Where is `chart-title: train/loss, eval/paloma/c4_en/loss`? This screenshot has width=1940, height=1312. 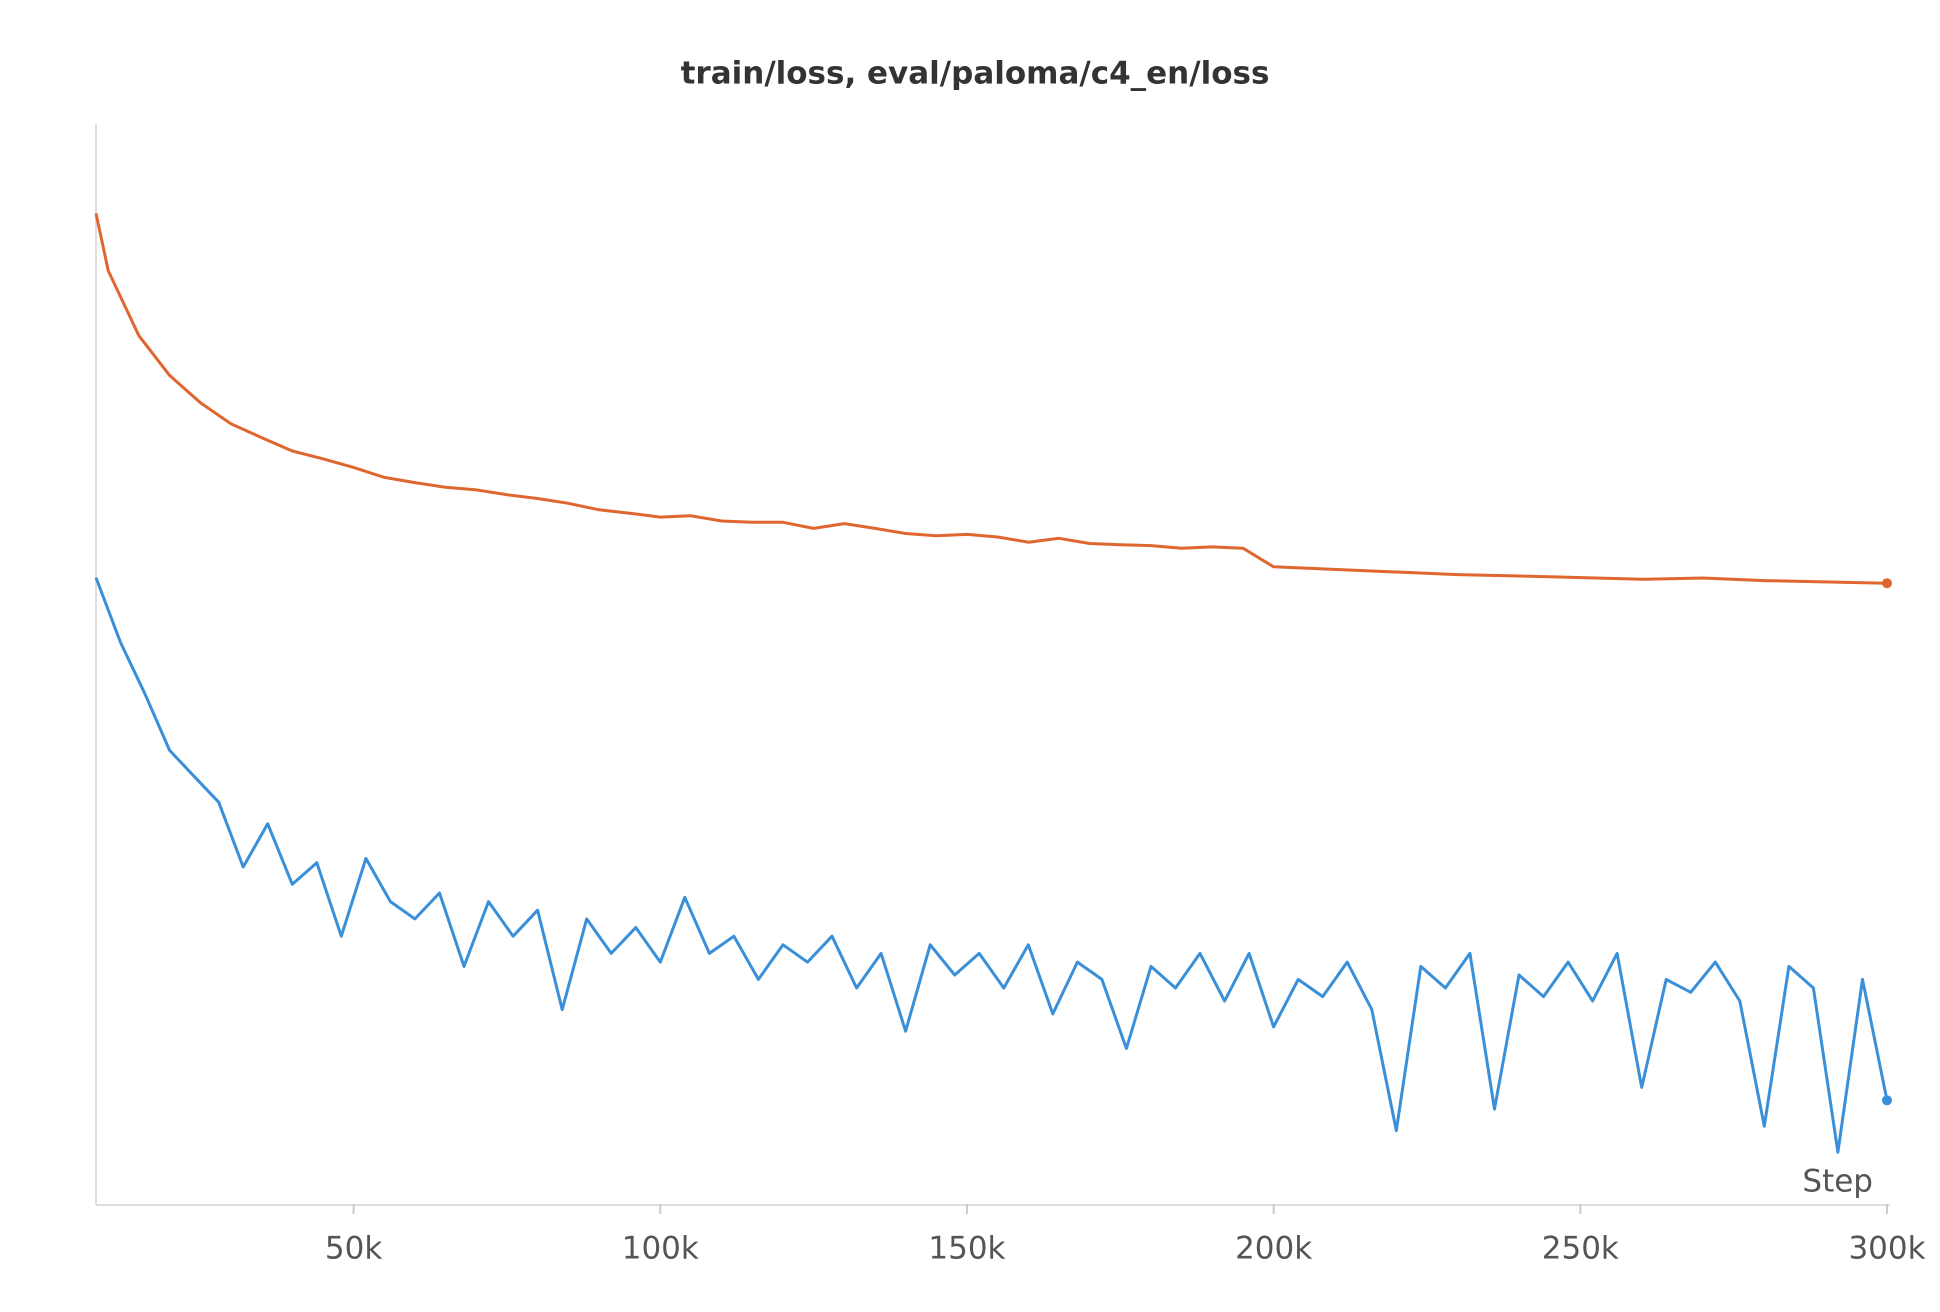 chart-title: train/loss, eval/paloma/c4_en/loss is located at coordinates (975, 74).